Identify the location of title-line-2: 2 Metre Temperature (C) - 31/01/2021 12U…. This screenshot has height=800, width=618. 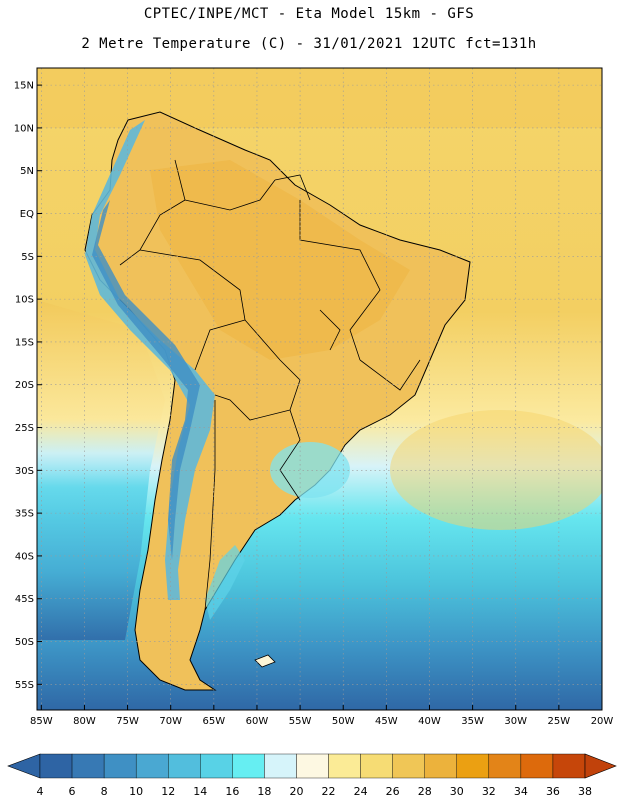
(309, 44).